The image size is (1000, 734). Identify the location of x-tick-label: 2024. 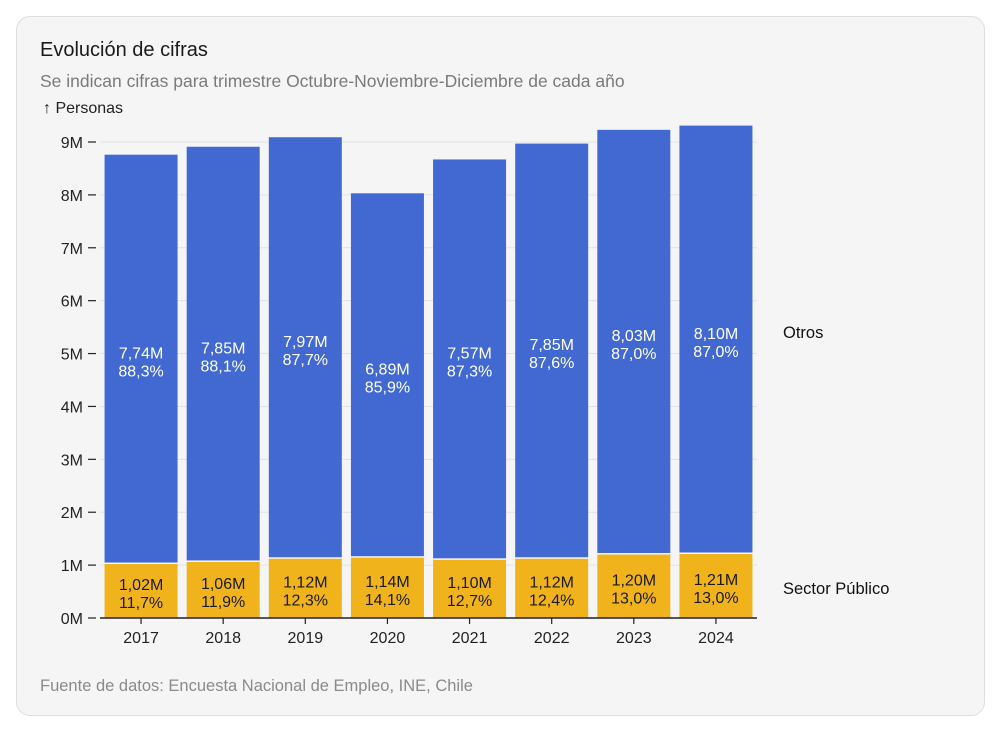
(716, 638).